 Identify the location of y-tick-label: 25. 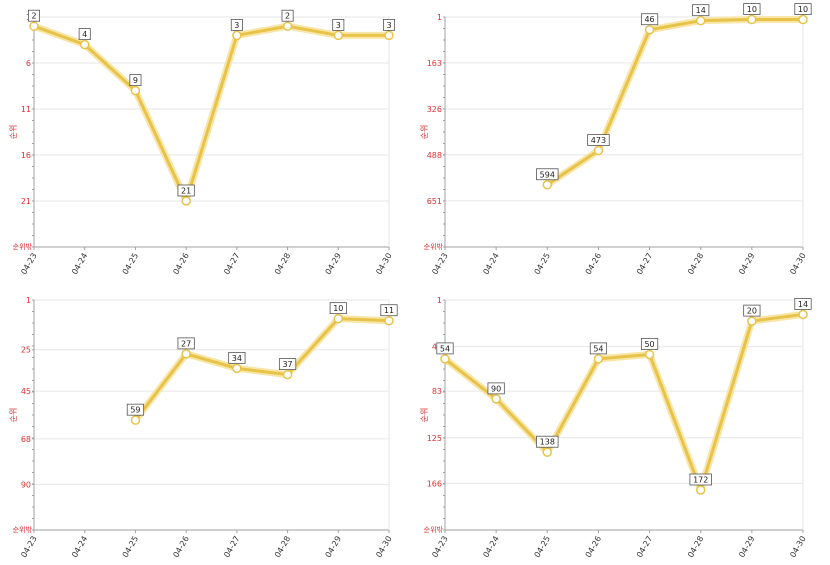
(26, 350).